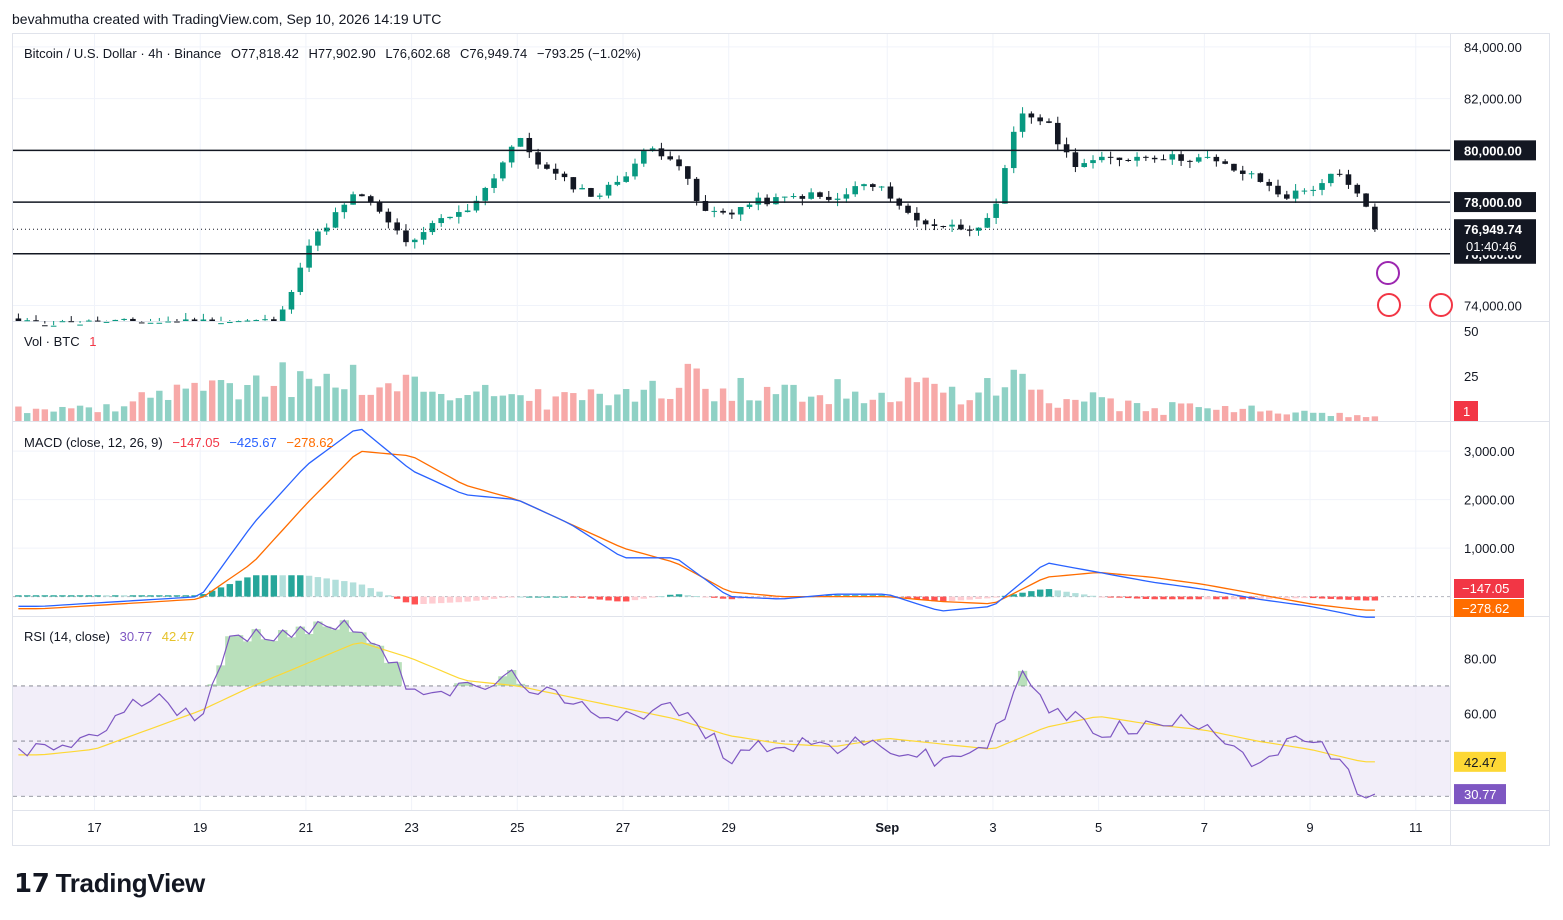 This screenshot has width=1563, height=920. What do you see at coordinates (1471, 376) in the screenshot?
I see `volume-tick-label: 25` at bounding box center [1471, 376].